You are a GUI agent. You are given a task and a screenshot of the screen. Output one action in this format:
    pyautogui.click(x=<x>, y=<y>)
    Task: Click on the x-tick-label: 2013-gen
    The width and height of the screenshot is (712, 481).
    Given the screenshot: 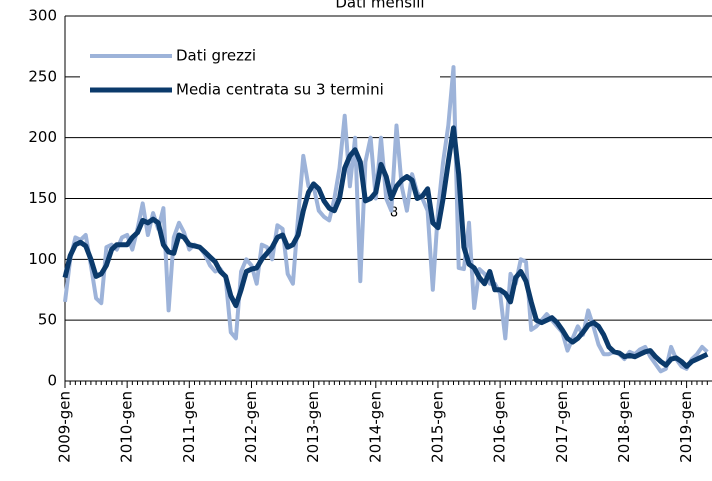 What is the action you would take?
    pyautogui.click(x=313, y=427)
    